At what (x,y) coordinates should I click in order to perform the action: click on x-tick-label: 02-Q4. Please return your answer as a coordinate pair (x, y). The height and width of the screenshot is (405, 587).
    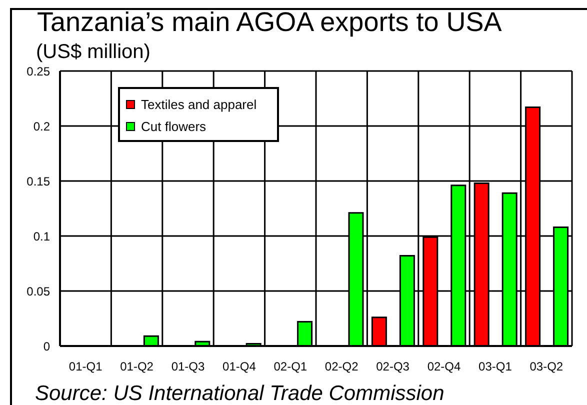
    Looking at the image, I should click on (444, 367).